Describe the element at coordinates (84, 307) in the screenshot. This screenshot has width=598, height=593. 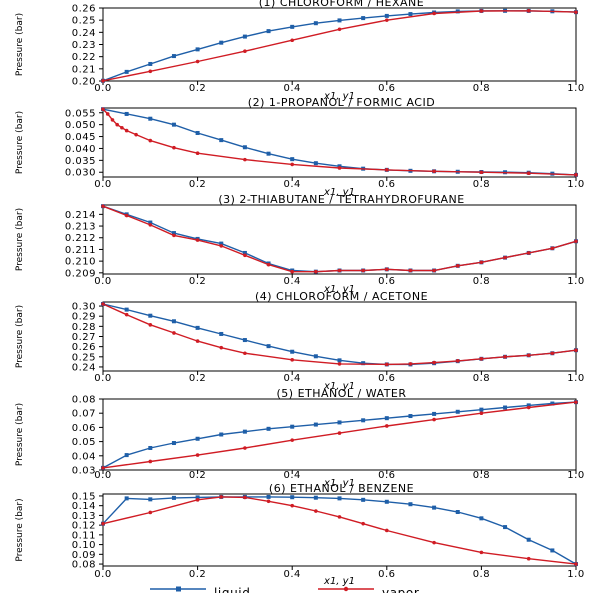
I see `y-tick-label: 0.30` at that location.